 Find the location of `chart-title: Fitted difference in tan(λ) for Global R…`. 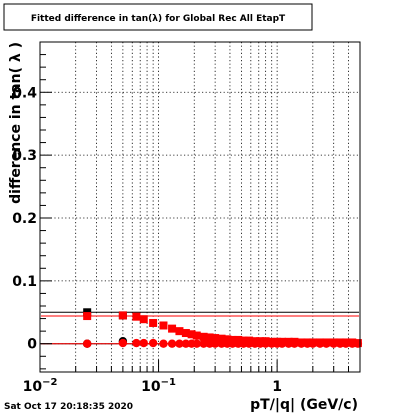

chart-title: Fitted difference in tan(λ) for Global R… is located at coordinates (158, 19).